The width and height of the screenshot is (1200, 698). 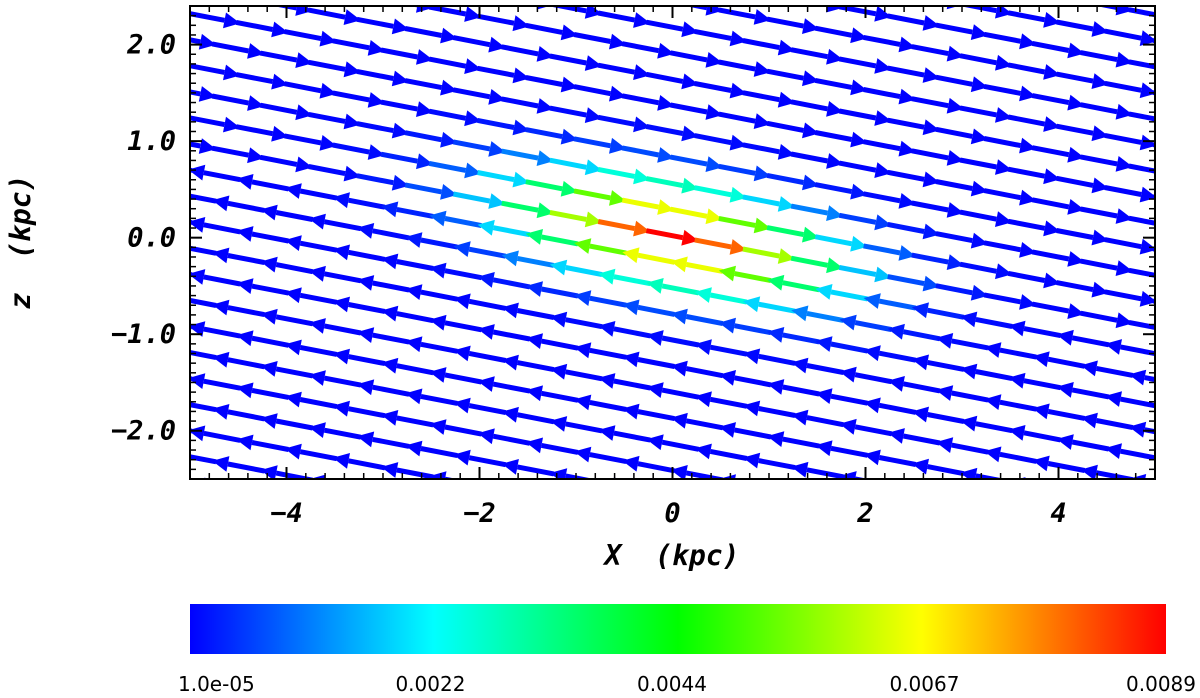 I want to click on colorbar-labels: 1.0e-05 0.0022 0.0044 0.0067 0.0089, so click(x=687, y=684).